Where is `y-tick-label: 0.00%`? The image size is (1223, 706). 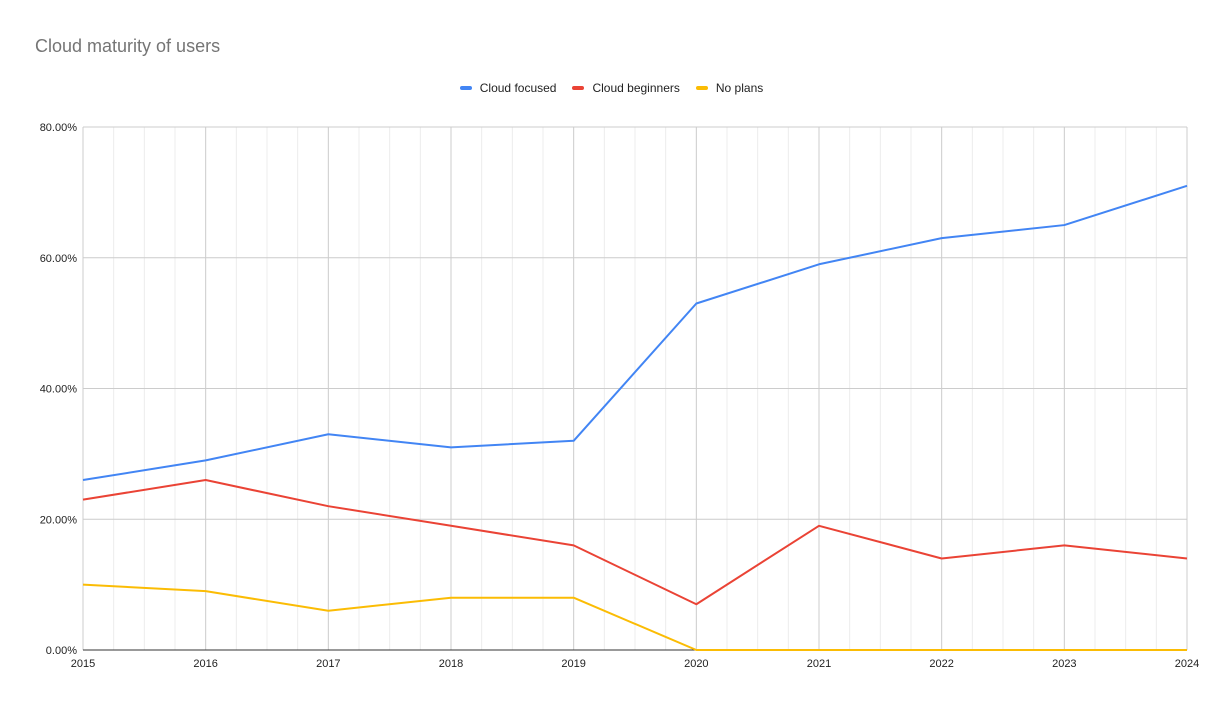
y-tick-label: 0.00% is located at coordinates (61, 651).